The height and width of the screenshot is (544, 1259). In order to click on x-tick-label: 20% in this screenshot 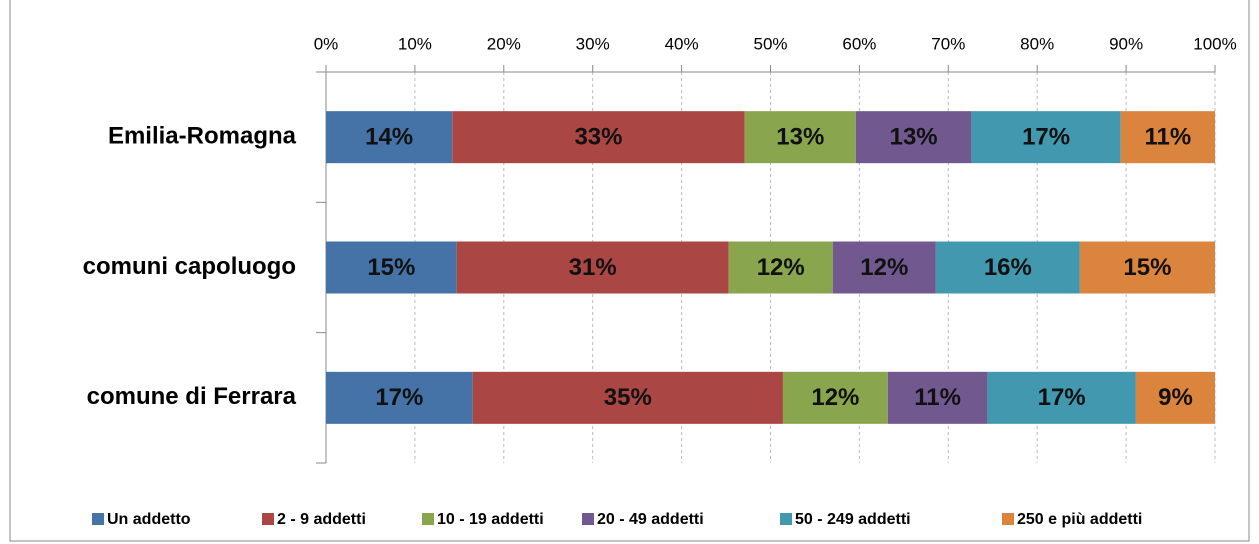, I will do `click(504, 43)`.